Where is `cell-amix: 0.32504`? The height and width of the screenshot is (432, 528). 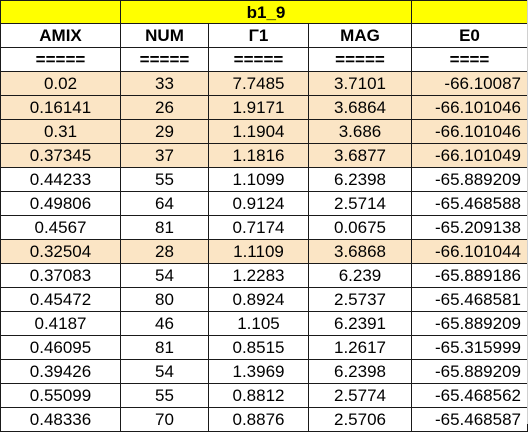 cell-amix: 0.32504 is located at coordinates (60, 251).